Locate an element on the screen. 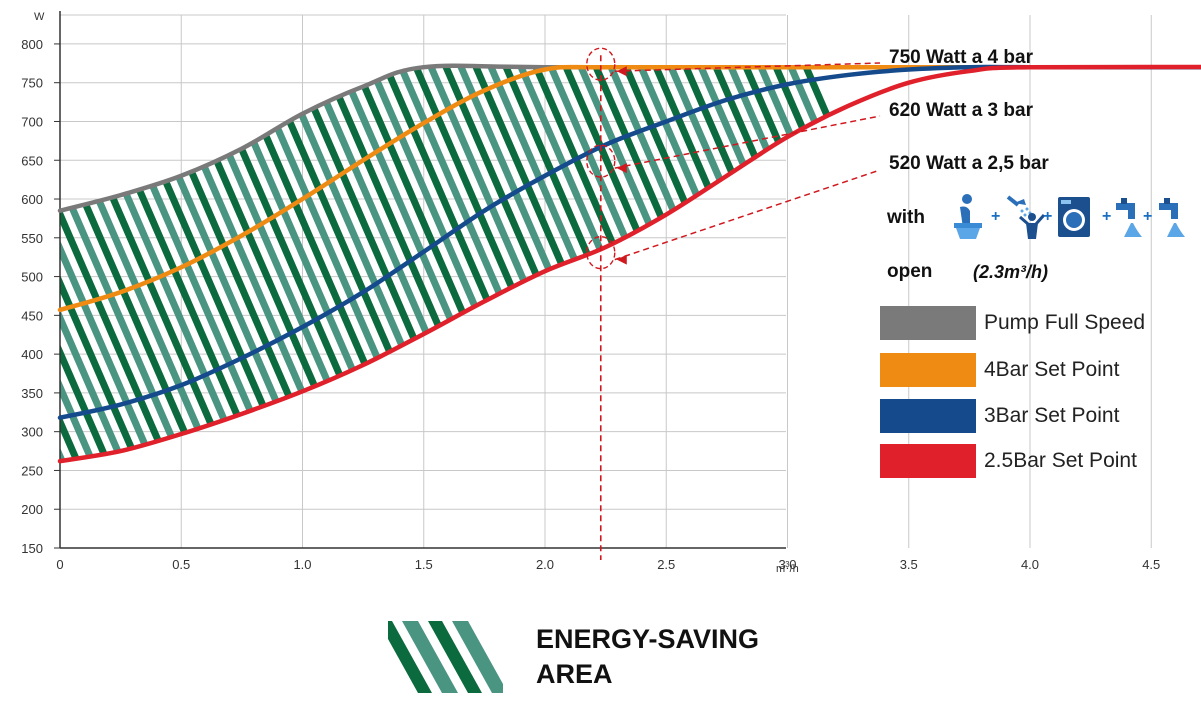 The height and width of the screenshot is (716, 1201). x-tick-label: 0.5 is located at coordinates (181, 564).